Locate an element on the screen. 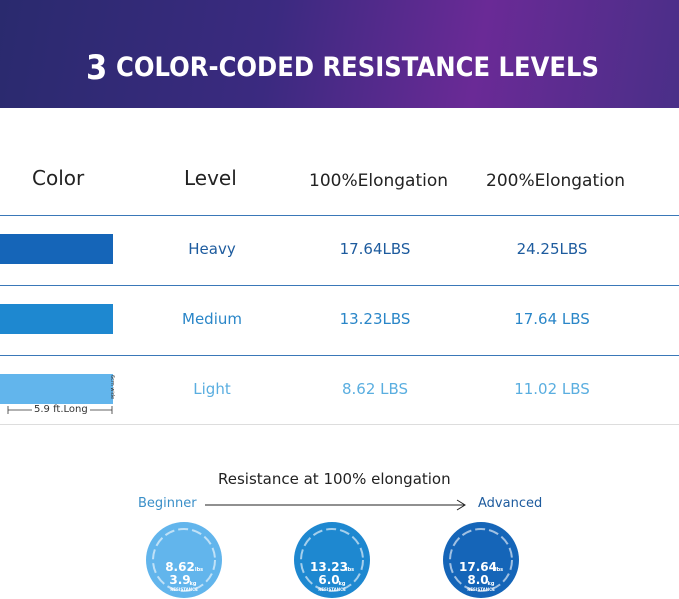 Image resolution: width=679 pixels, height=599 pixels. cell: Light is located at coordinates (212, 389).